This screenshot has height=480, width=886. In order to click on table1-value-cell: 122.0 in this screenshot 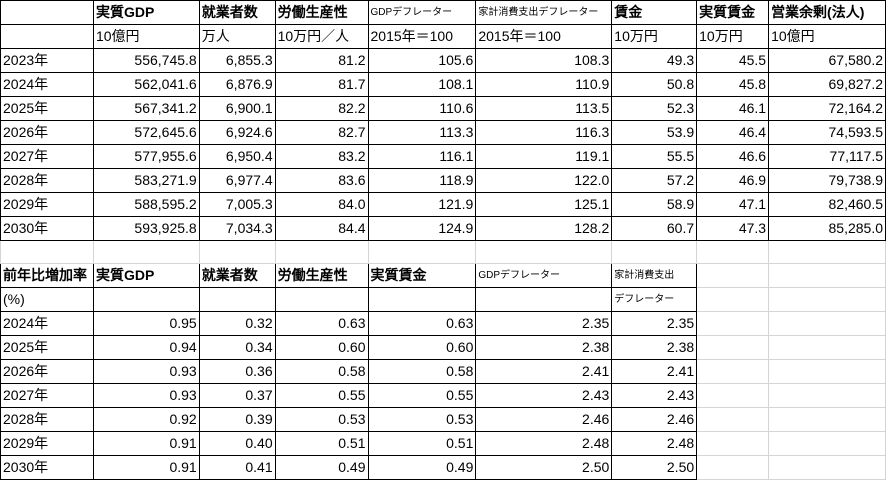, I will do `click(544, 180)`.